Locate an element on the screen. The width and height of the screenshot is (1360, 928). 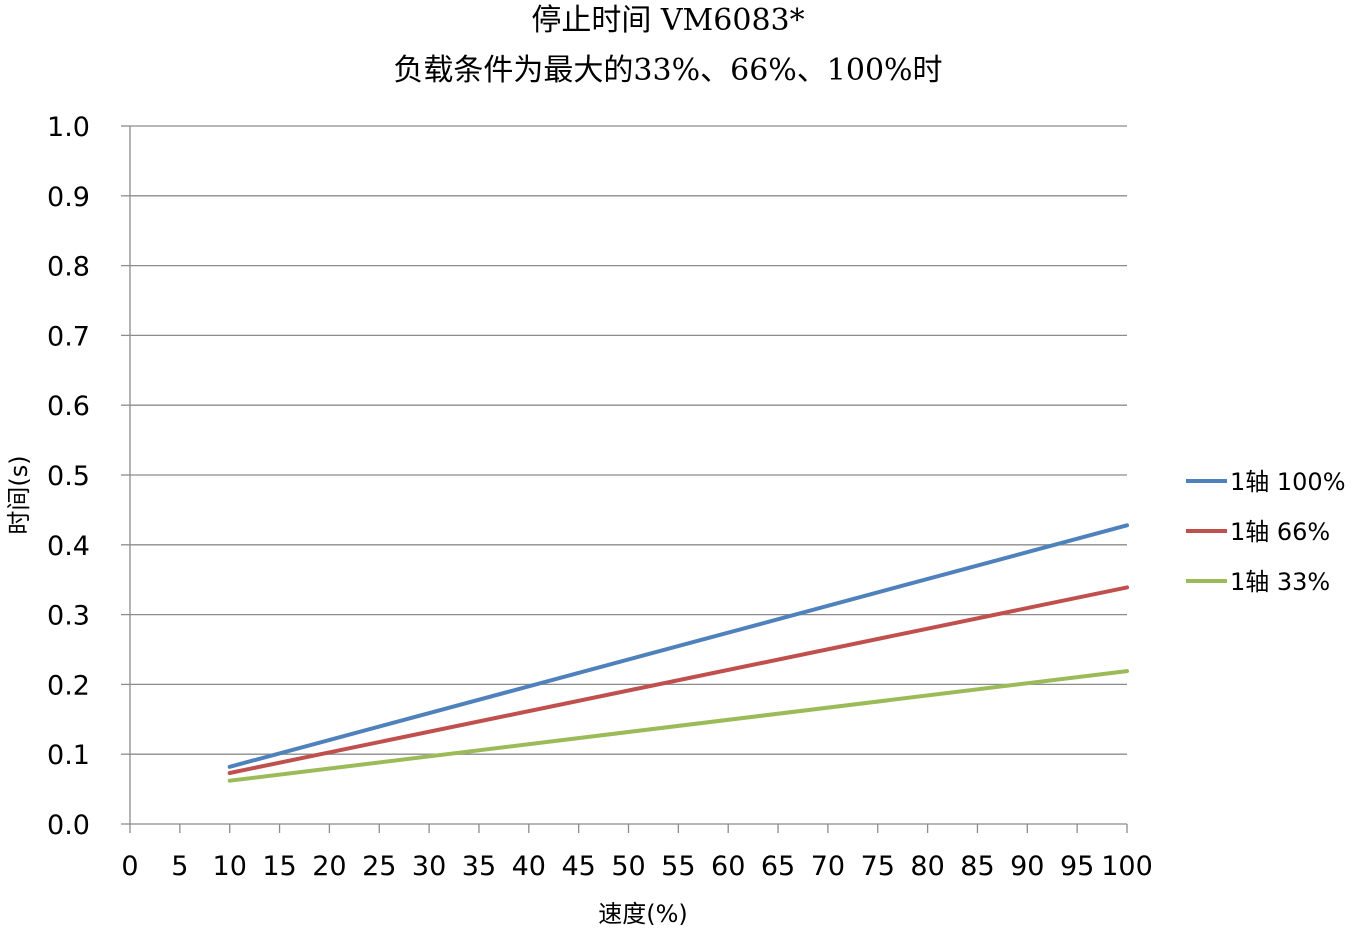
y-tick-labels: 0.0 0.1 0.2 0.3 0.4 0.5 0.6 0.7 0.8 0.9 1.0 is located at coordinates (68, 476).